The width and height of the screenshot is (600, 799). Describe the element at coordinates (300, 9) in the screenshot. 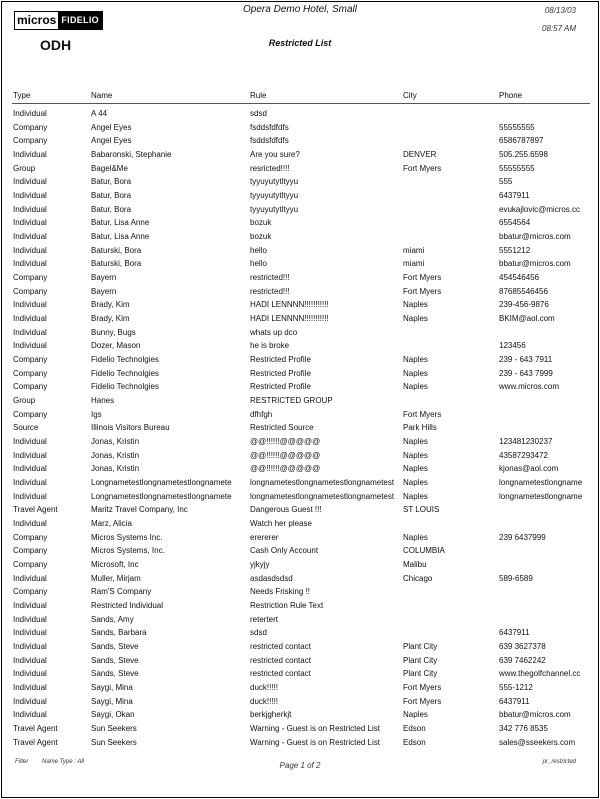

I see `hotel-name: Opera Demo Hotel, Small` at that location.